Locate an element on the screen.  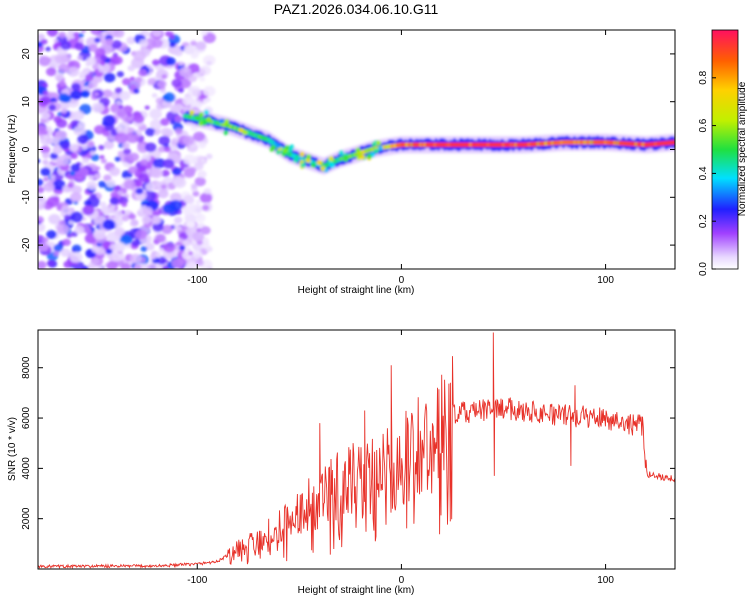
snr-xlabel: Height of straight line (km) is located at coordinates (356, 590).